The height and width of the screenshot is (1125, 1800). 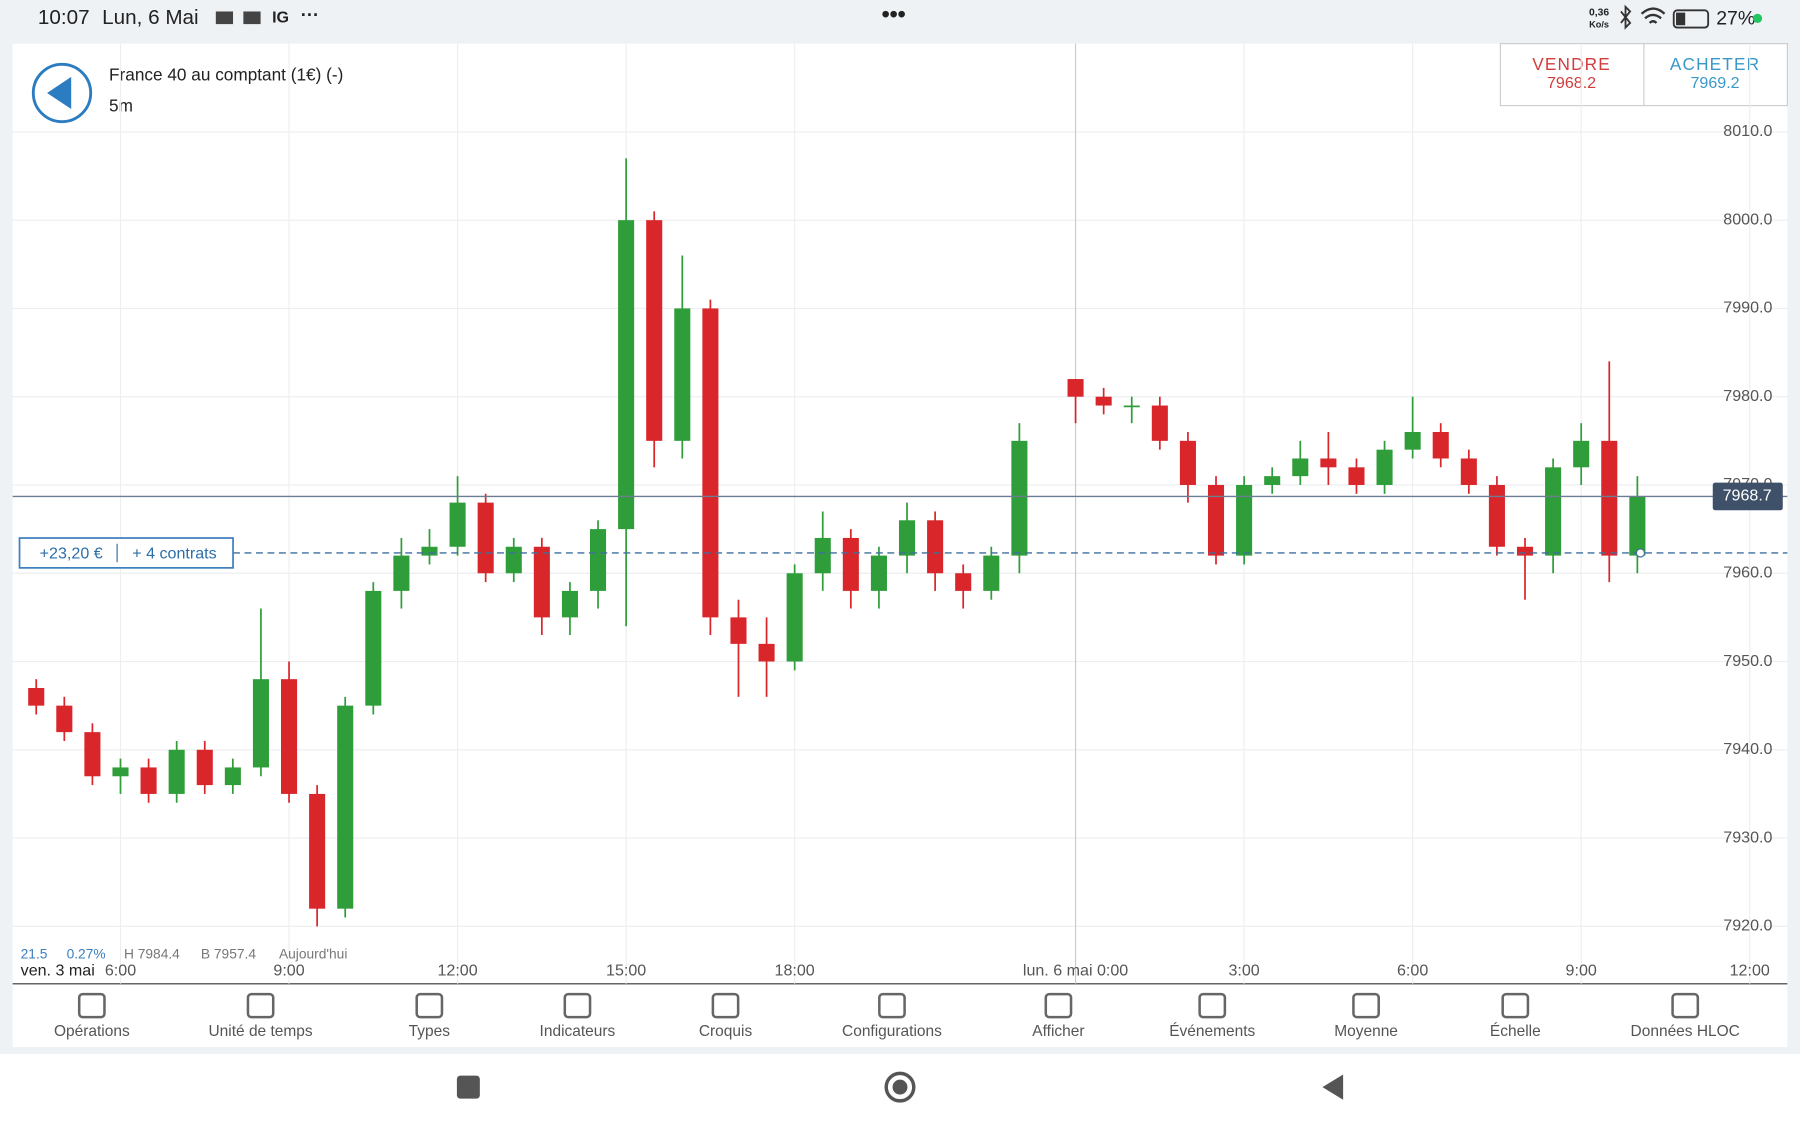 I want to click on toolbar-label: Opérations, so click(x=92, y=1031).